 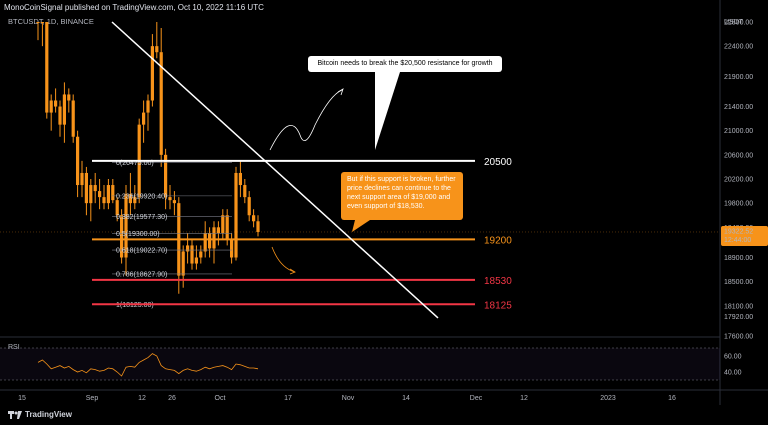 I want to click on y-axis-label: USDT, so click(x=734, y=22).